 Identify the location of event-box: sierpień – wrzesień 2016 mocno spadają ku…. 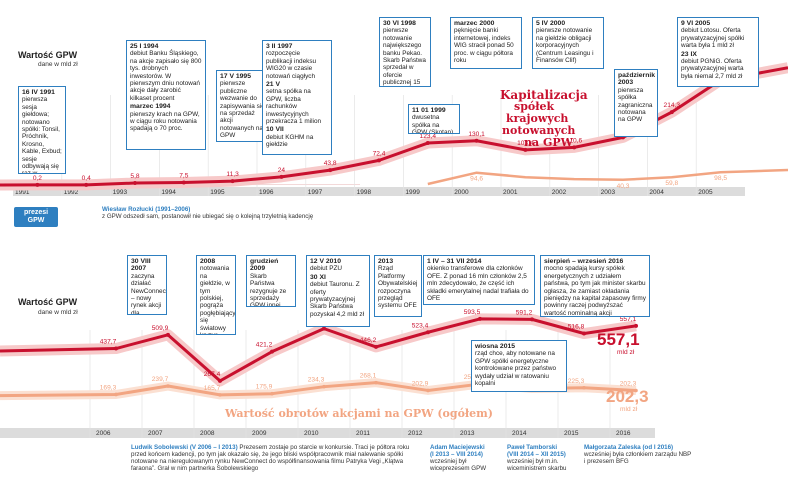
(595, 286).